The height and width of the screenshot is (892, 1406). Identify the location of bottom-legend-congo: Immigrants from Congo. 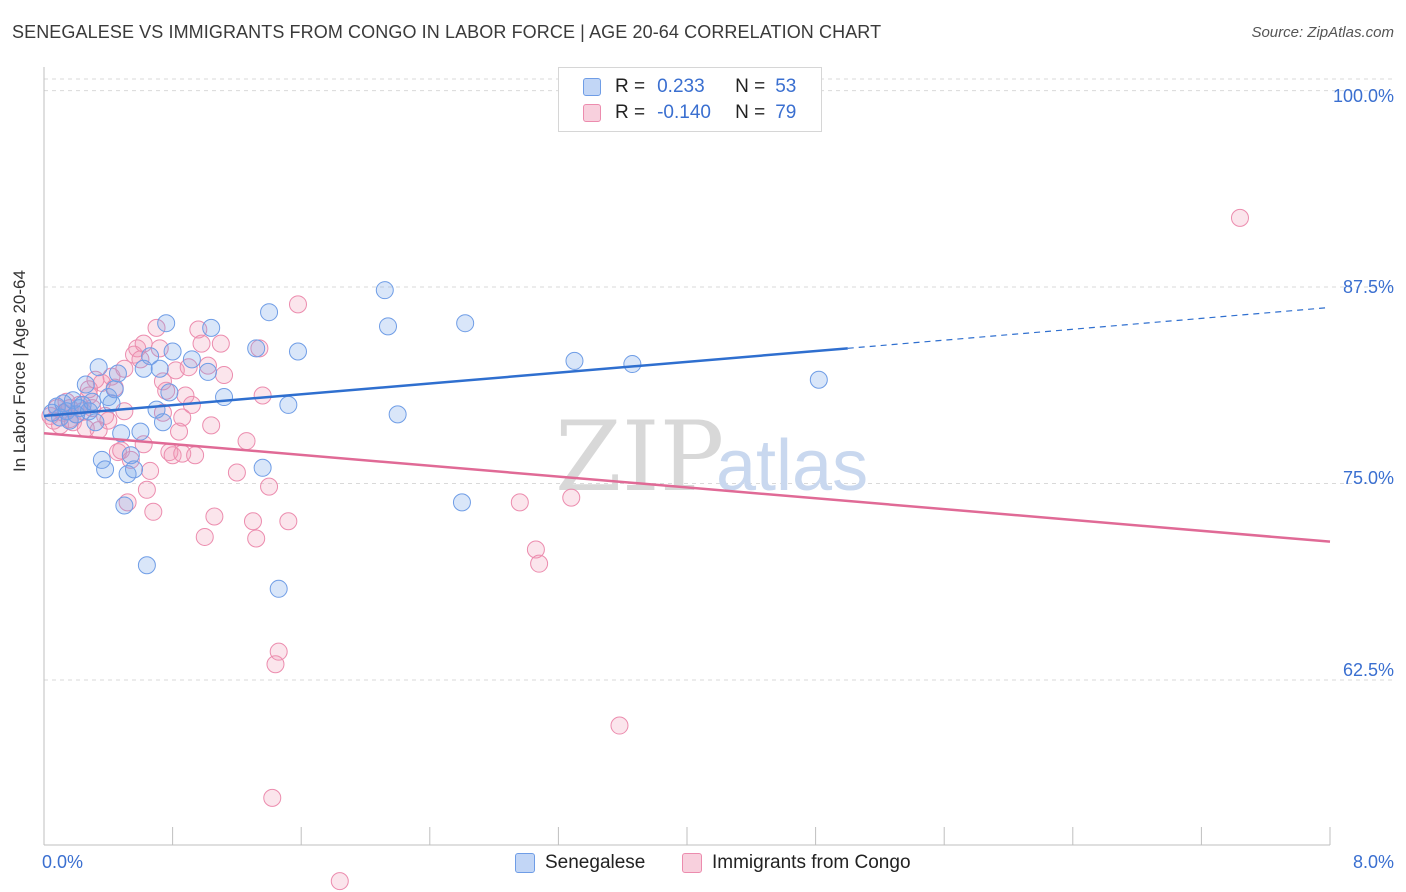
(796, 863).